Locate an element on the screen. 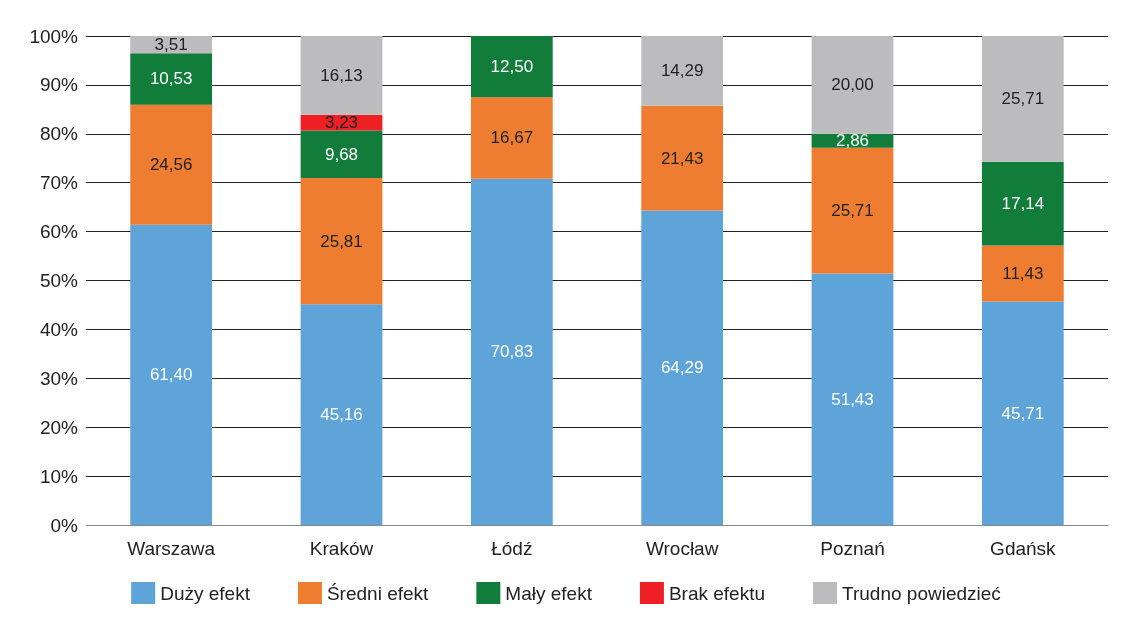 The image size is (1132, 621). data-label: 10,53 is located at coordinates (171, 79).